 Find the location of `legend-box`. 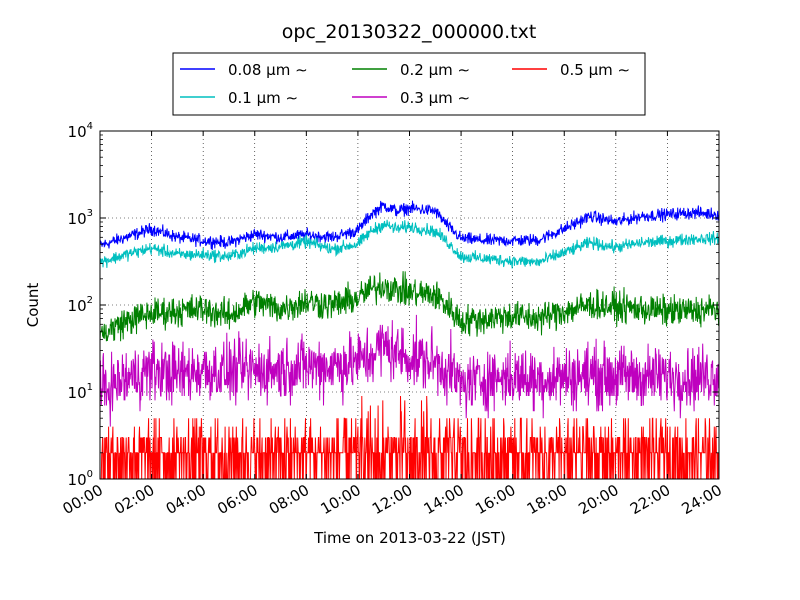

legend-box is located at coordinates (409, 84).